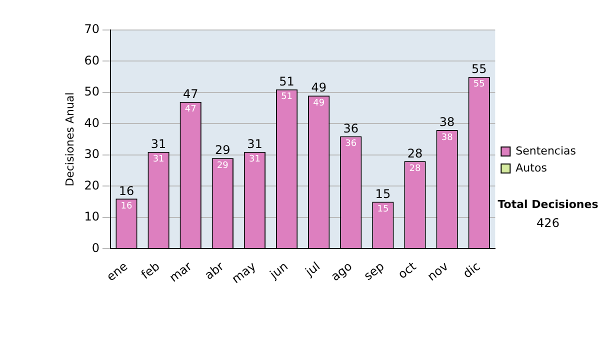  What do you see at coordinates (69, 139) in the screenshot?
I see `y-axis-title: Decisiones Anual` at bounding box center [69, 139].